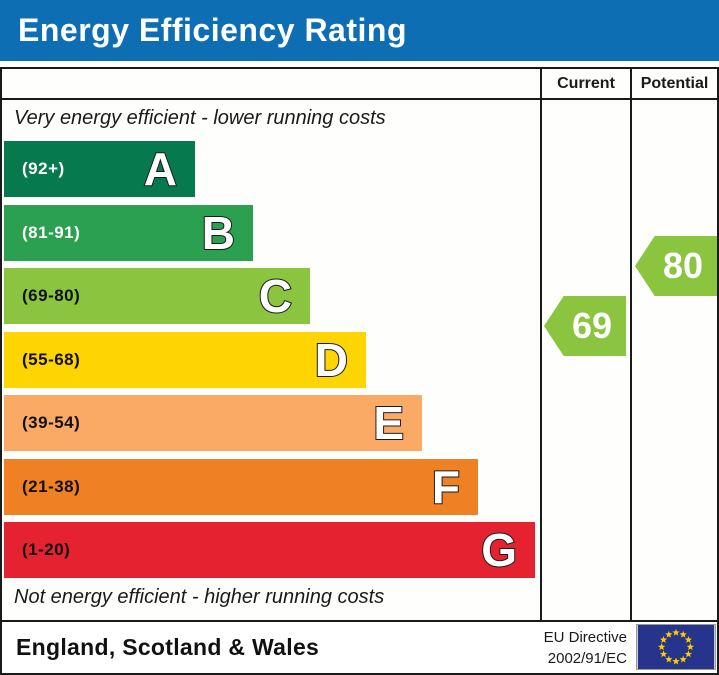 This screenshot has width=719, height=675. What do you see at coordinates (587, 658) in the screenshot?
I see `eu-directive-line2: 2002/91/EC` at bounding box center [587, 658].